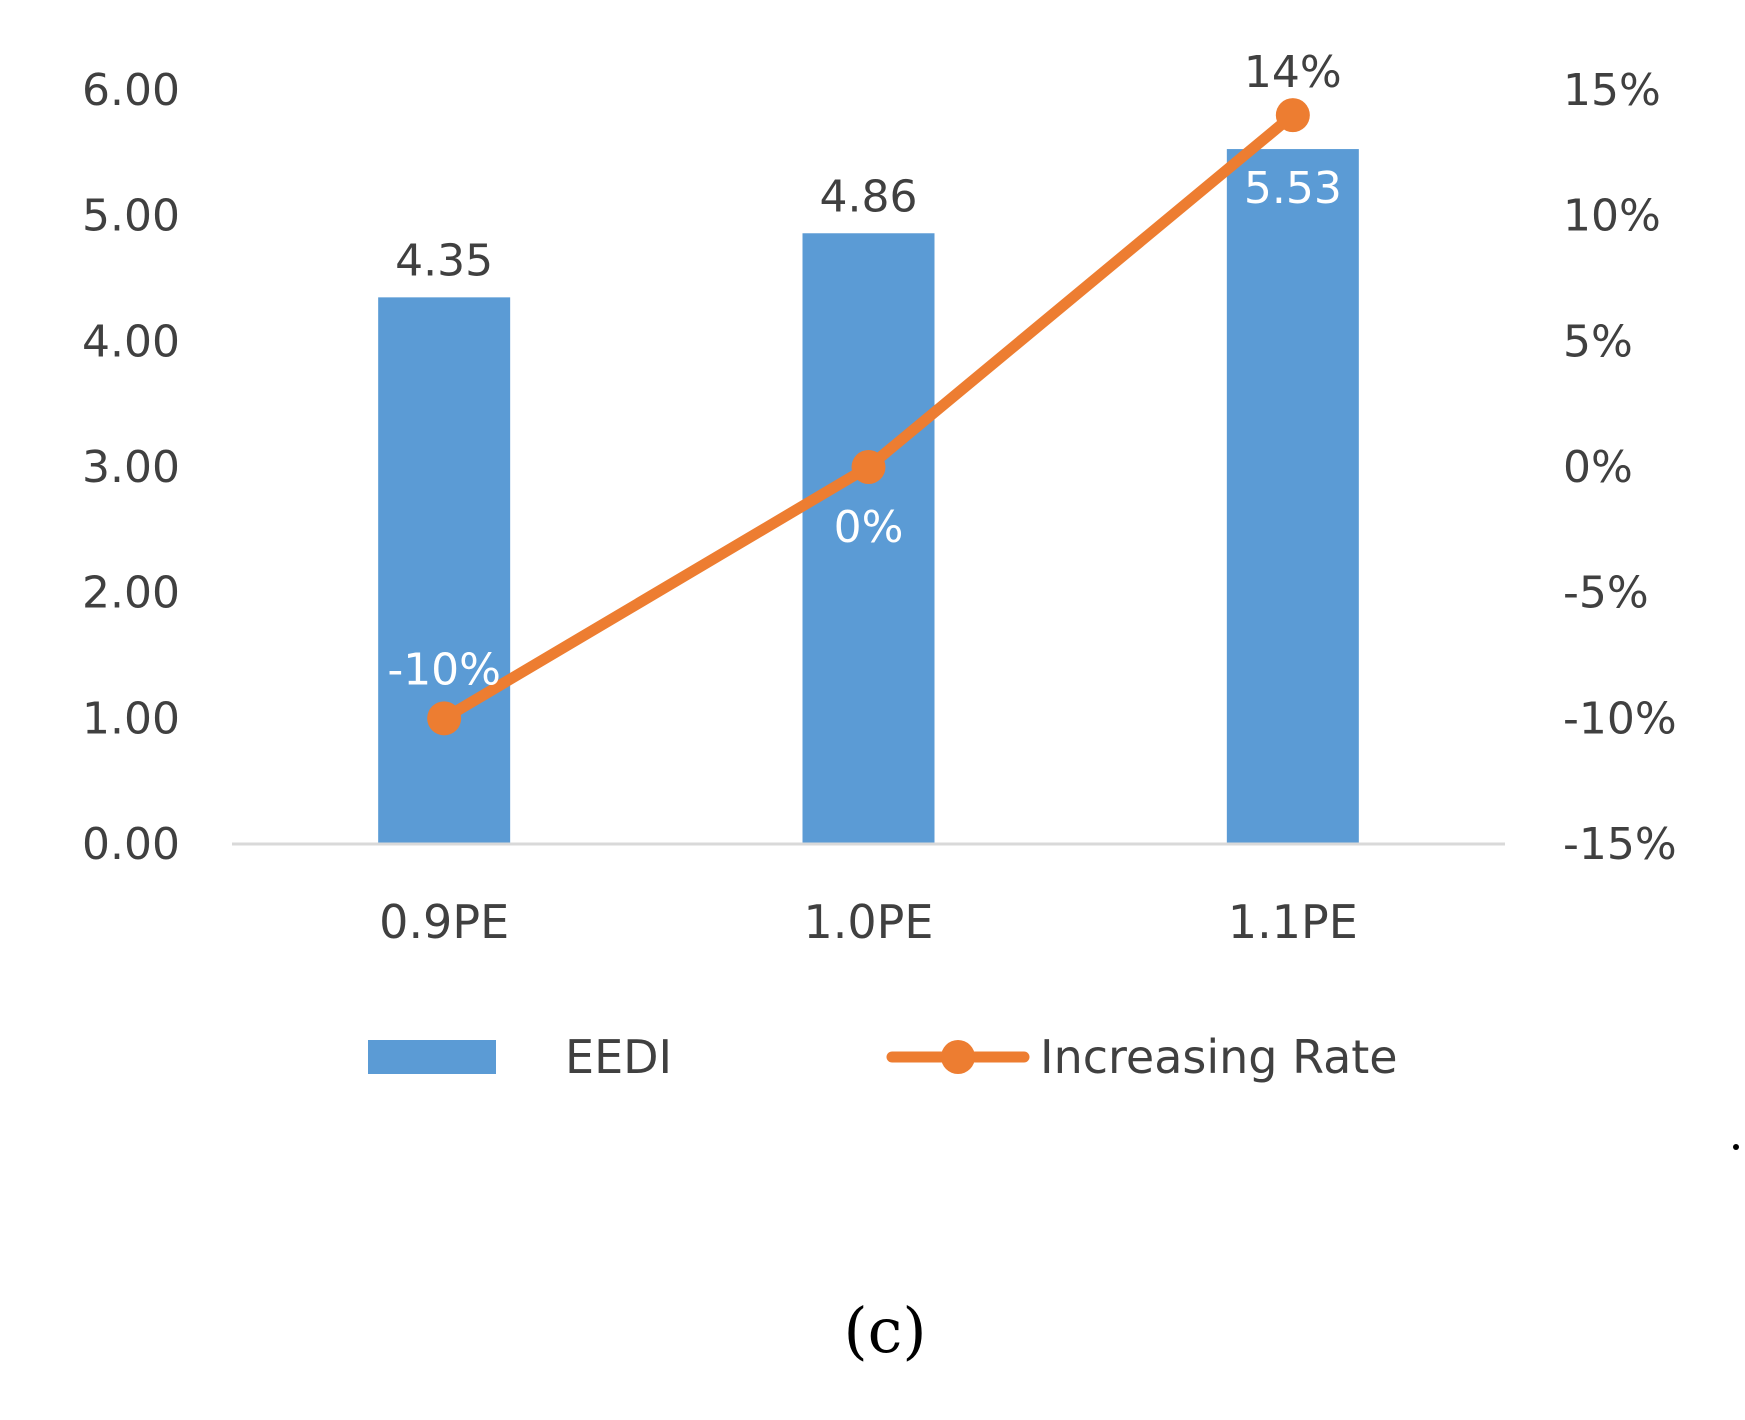 The image size is (1745, 1420). I want to click on category-label: 1.0PE, so click(869, 922).